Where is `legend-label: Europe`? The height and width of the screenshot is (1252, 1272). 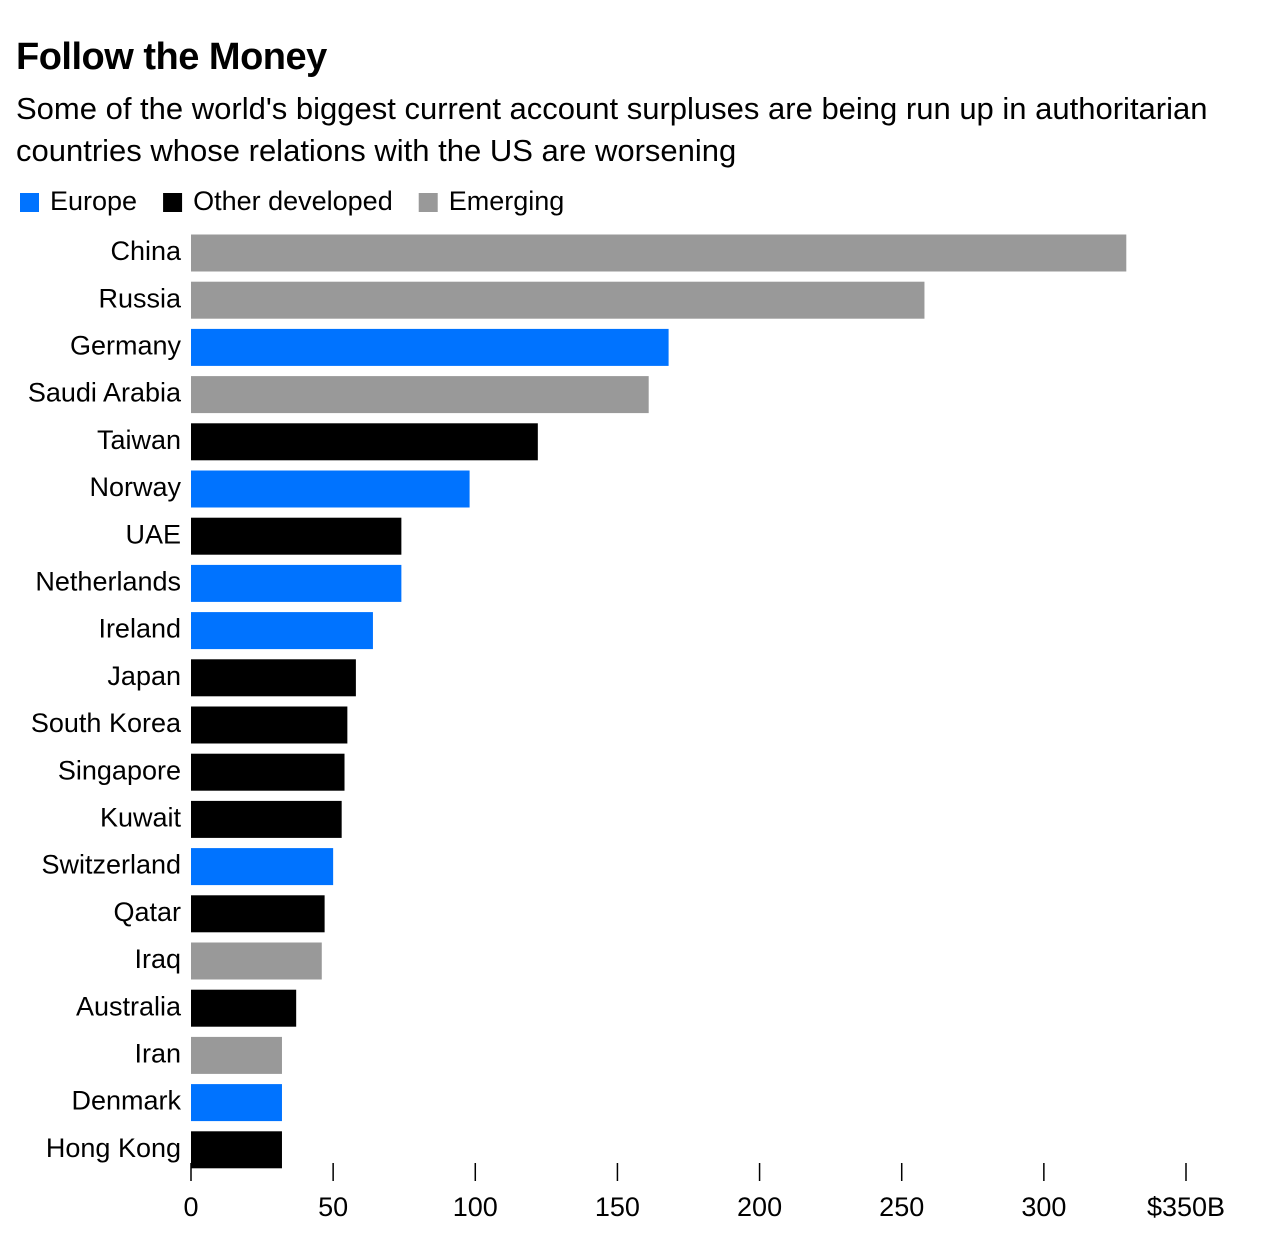 legend-label: Europe is located at coordinates (93, 201).